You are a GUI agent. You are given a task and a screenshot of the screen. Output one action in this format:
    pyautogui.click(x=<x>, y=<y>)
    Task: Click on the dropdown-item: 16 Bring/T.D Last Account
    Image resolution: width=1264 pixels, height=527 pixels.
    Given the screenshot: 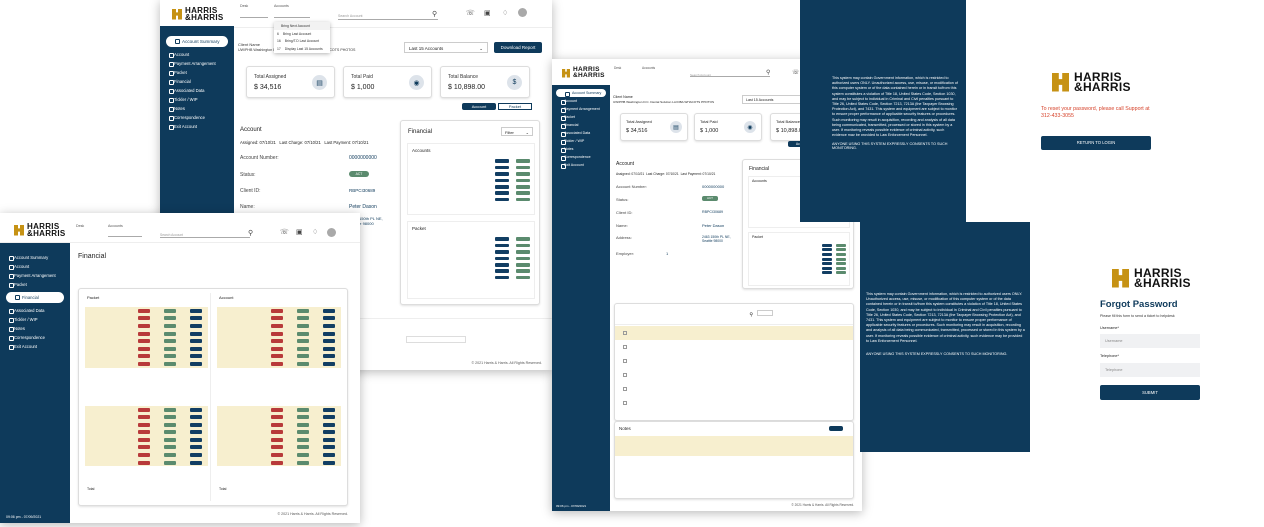 What is the action you would take?
    pyautogui.click(x=298, y=41)
    